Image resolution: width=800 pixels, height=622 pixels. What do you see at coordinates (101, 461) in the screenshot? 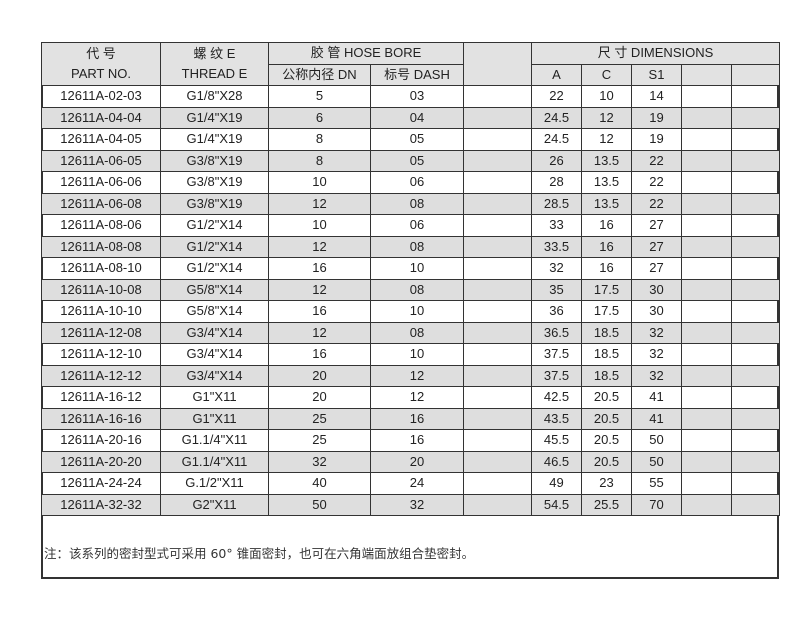
I see `cell-part-no: 12611A-20-20` at bounding box center [101, 461].